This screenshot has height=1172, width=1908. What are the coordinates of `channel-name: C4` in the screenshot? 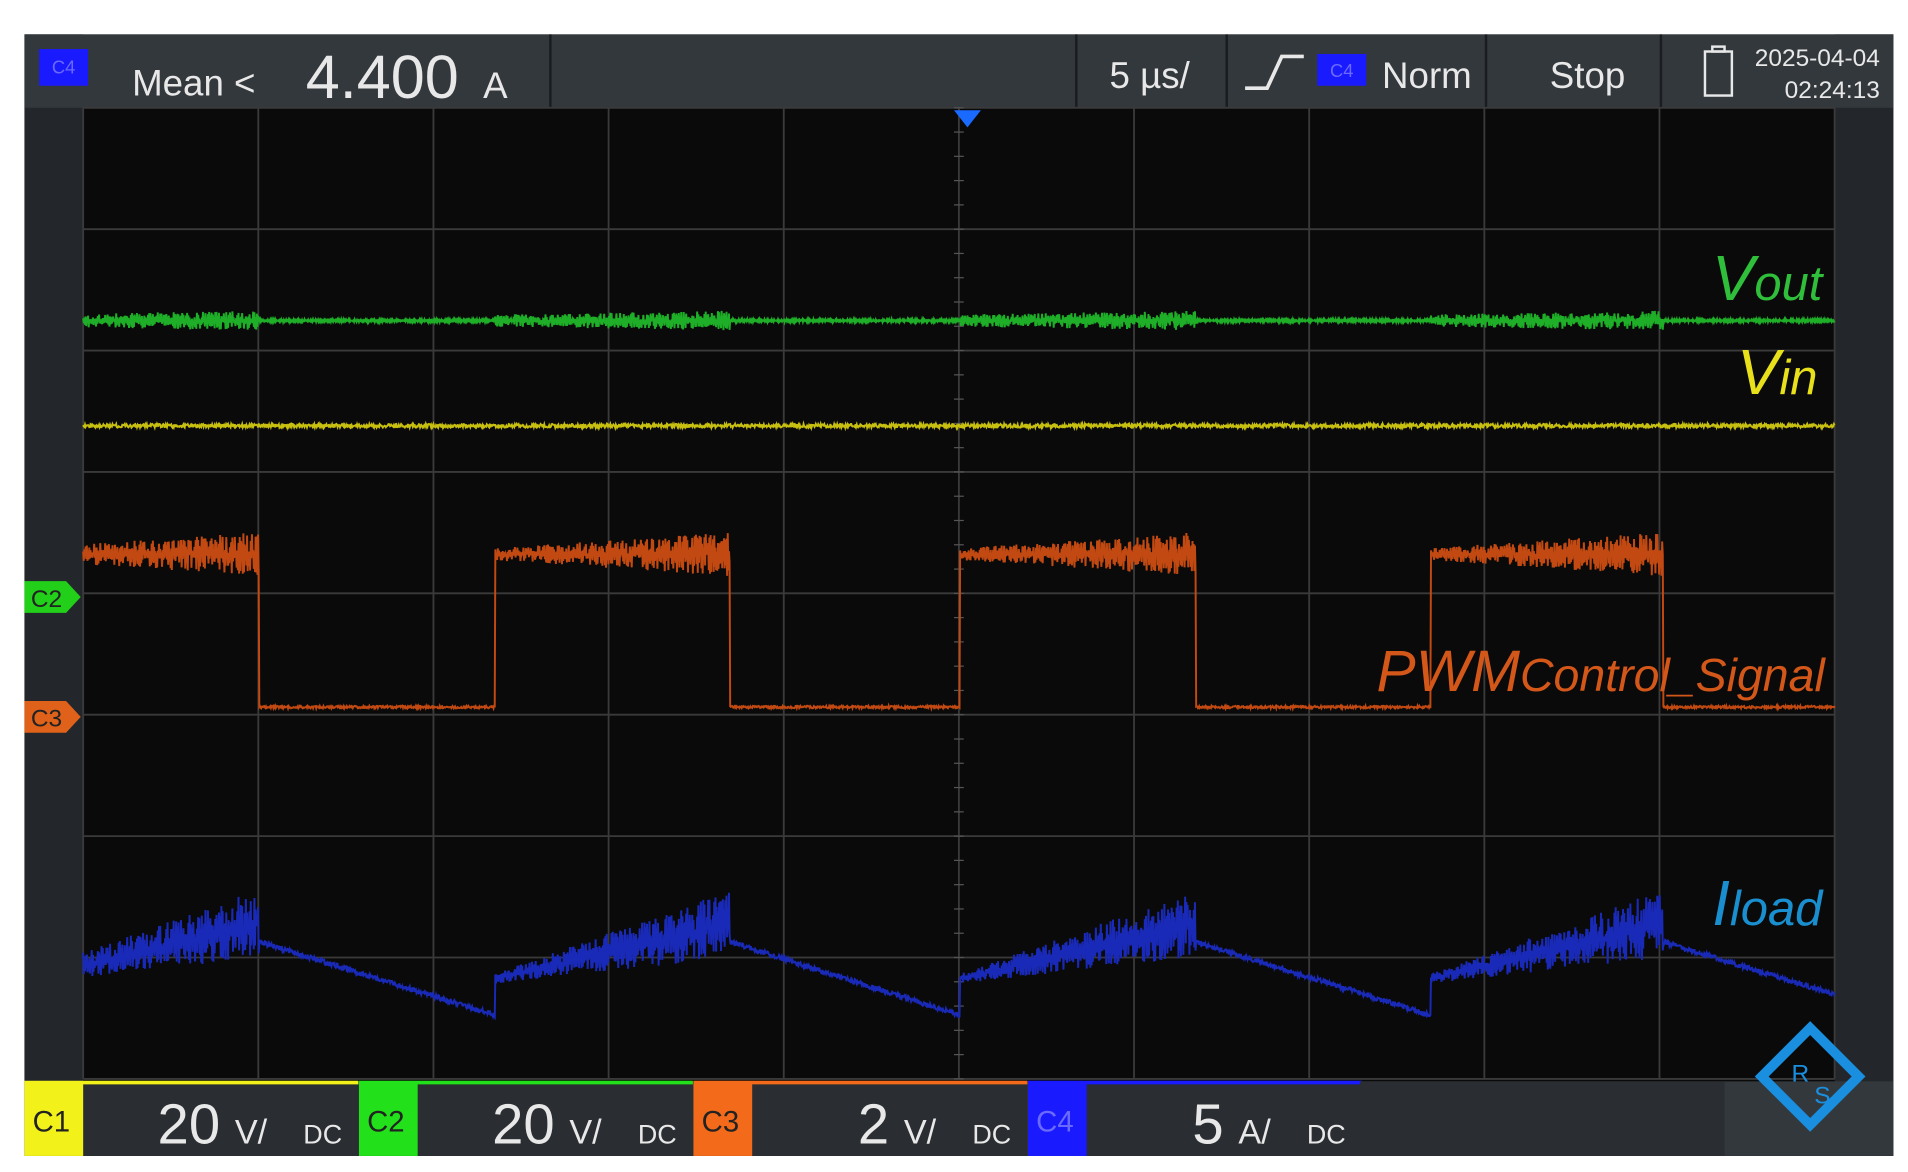 It's located at (1055, 1121).